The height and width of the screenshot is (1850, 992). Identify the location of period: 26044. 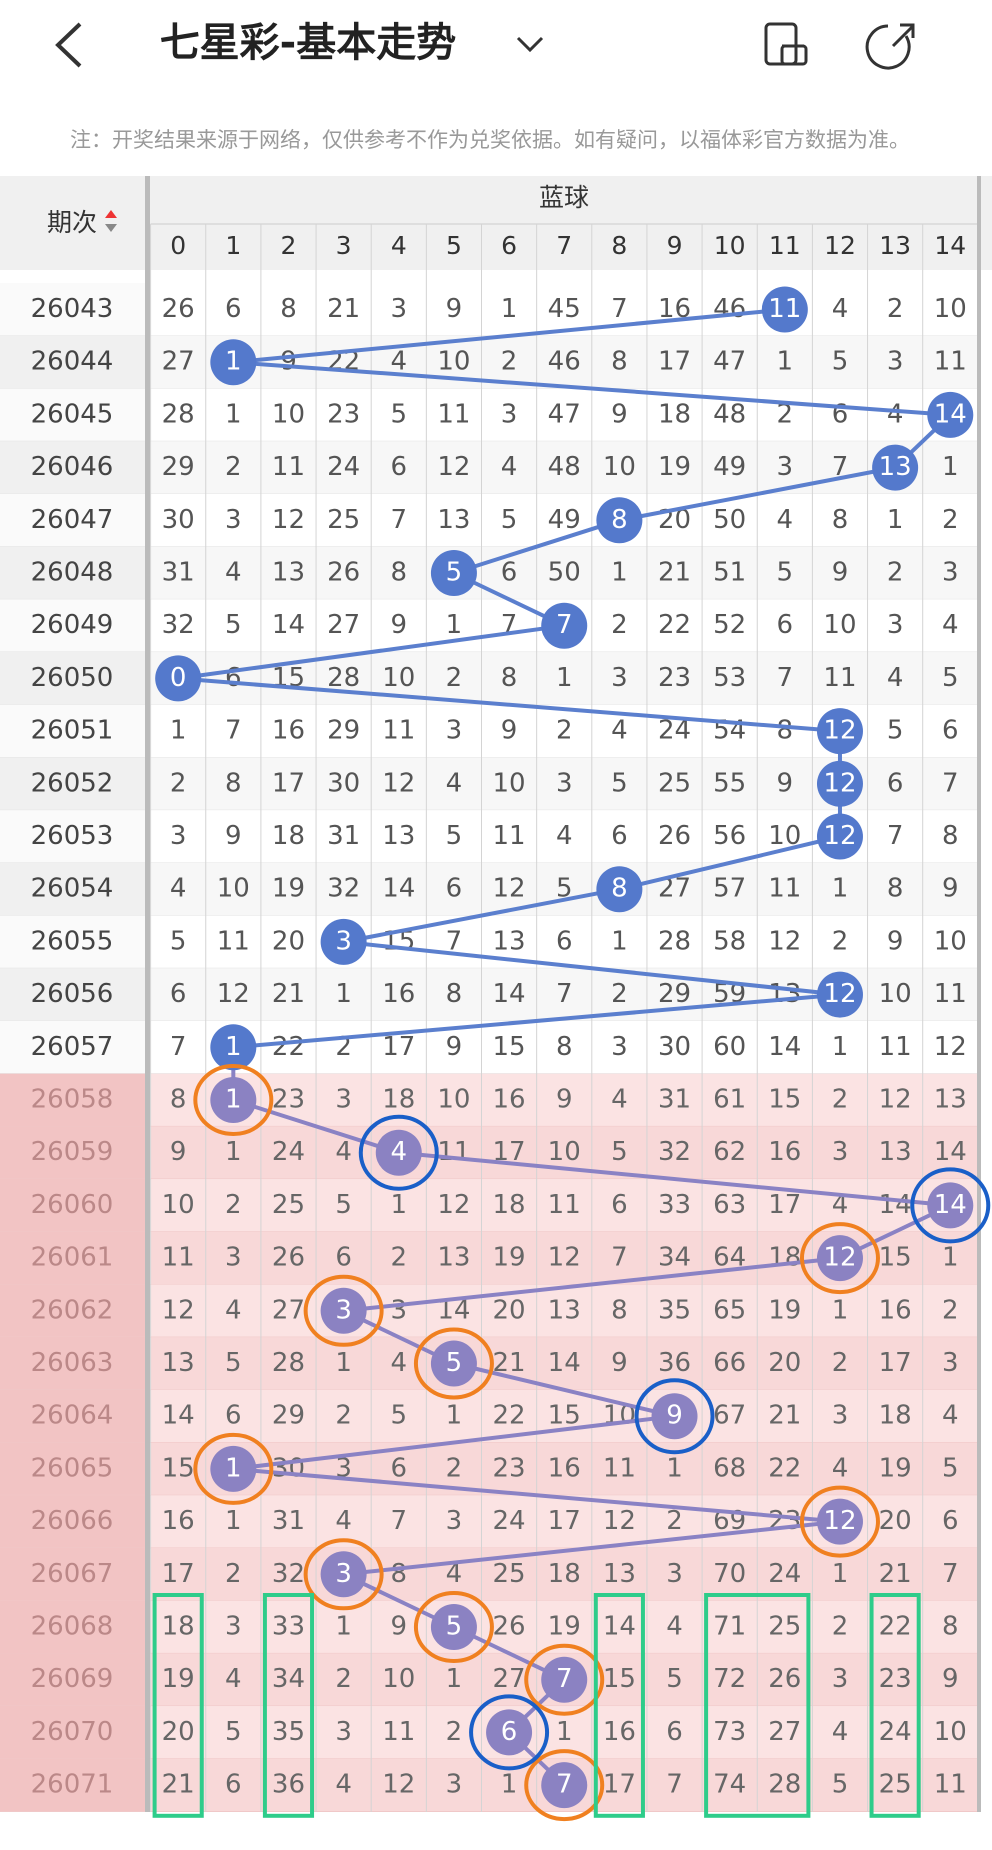
(72, 362).